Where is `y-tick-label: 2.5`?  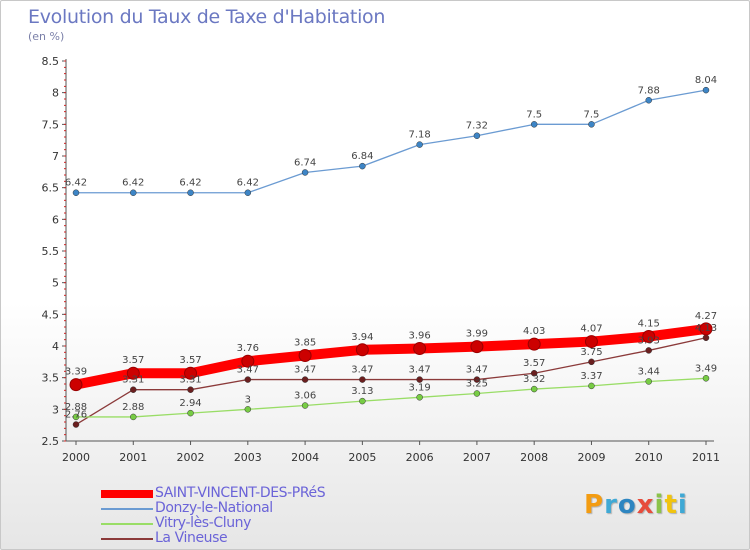
y-tick-label: 2.5 is located at coordinates (51, 441).